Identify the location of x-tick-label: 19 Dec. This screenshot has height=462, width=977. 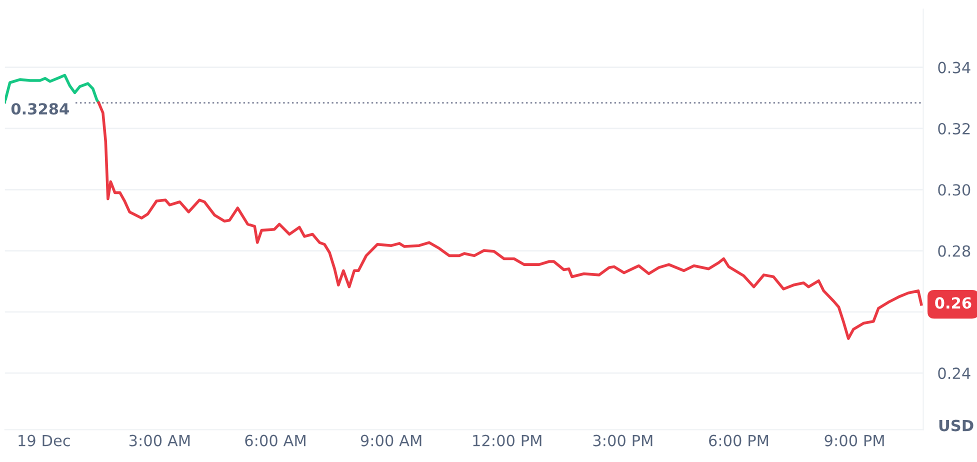
(44, 440).